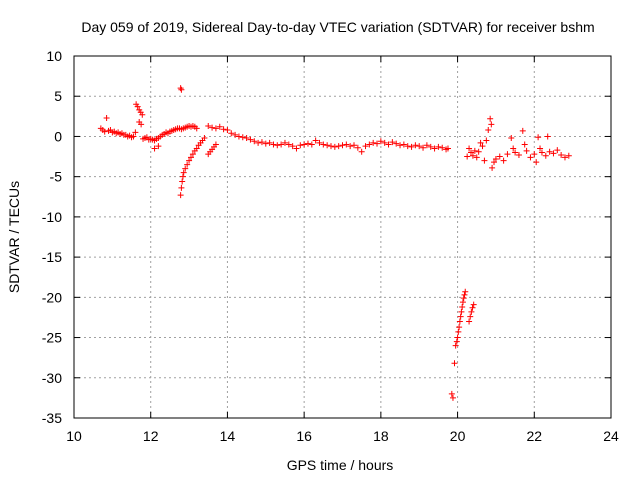 This screenshot has height=480, width=640. Describe the element at coordinates (52, 338) in the screenshot. I see `y-tick-label: -25` at that location.